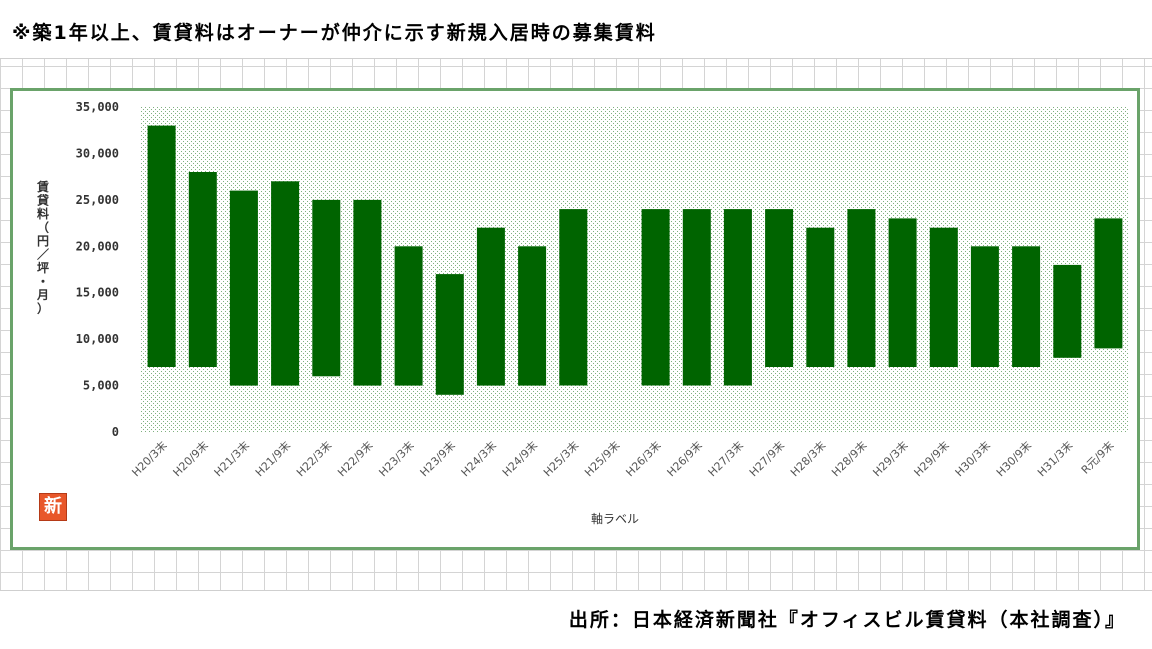 This screenshot has width=1152, height=649. I want to click on x-tick-label: H22/9末, so click(355, 458).